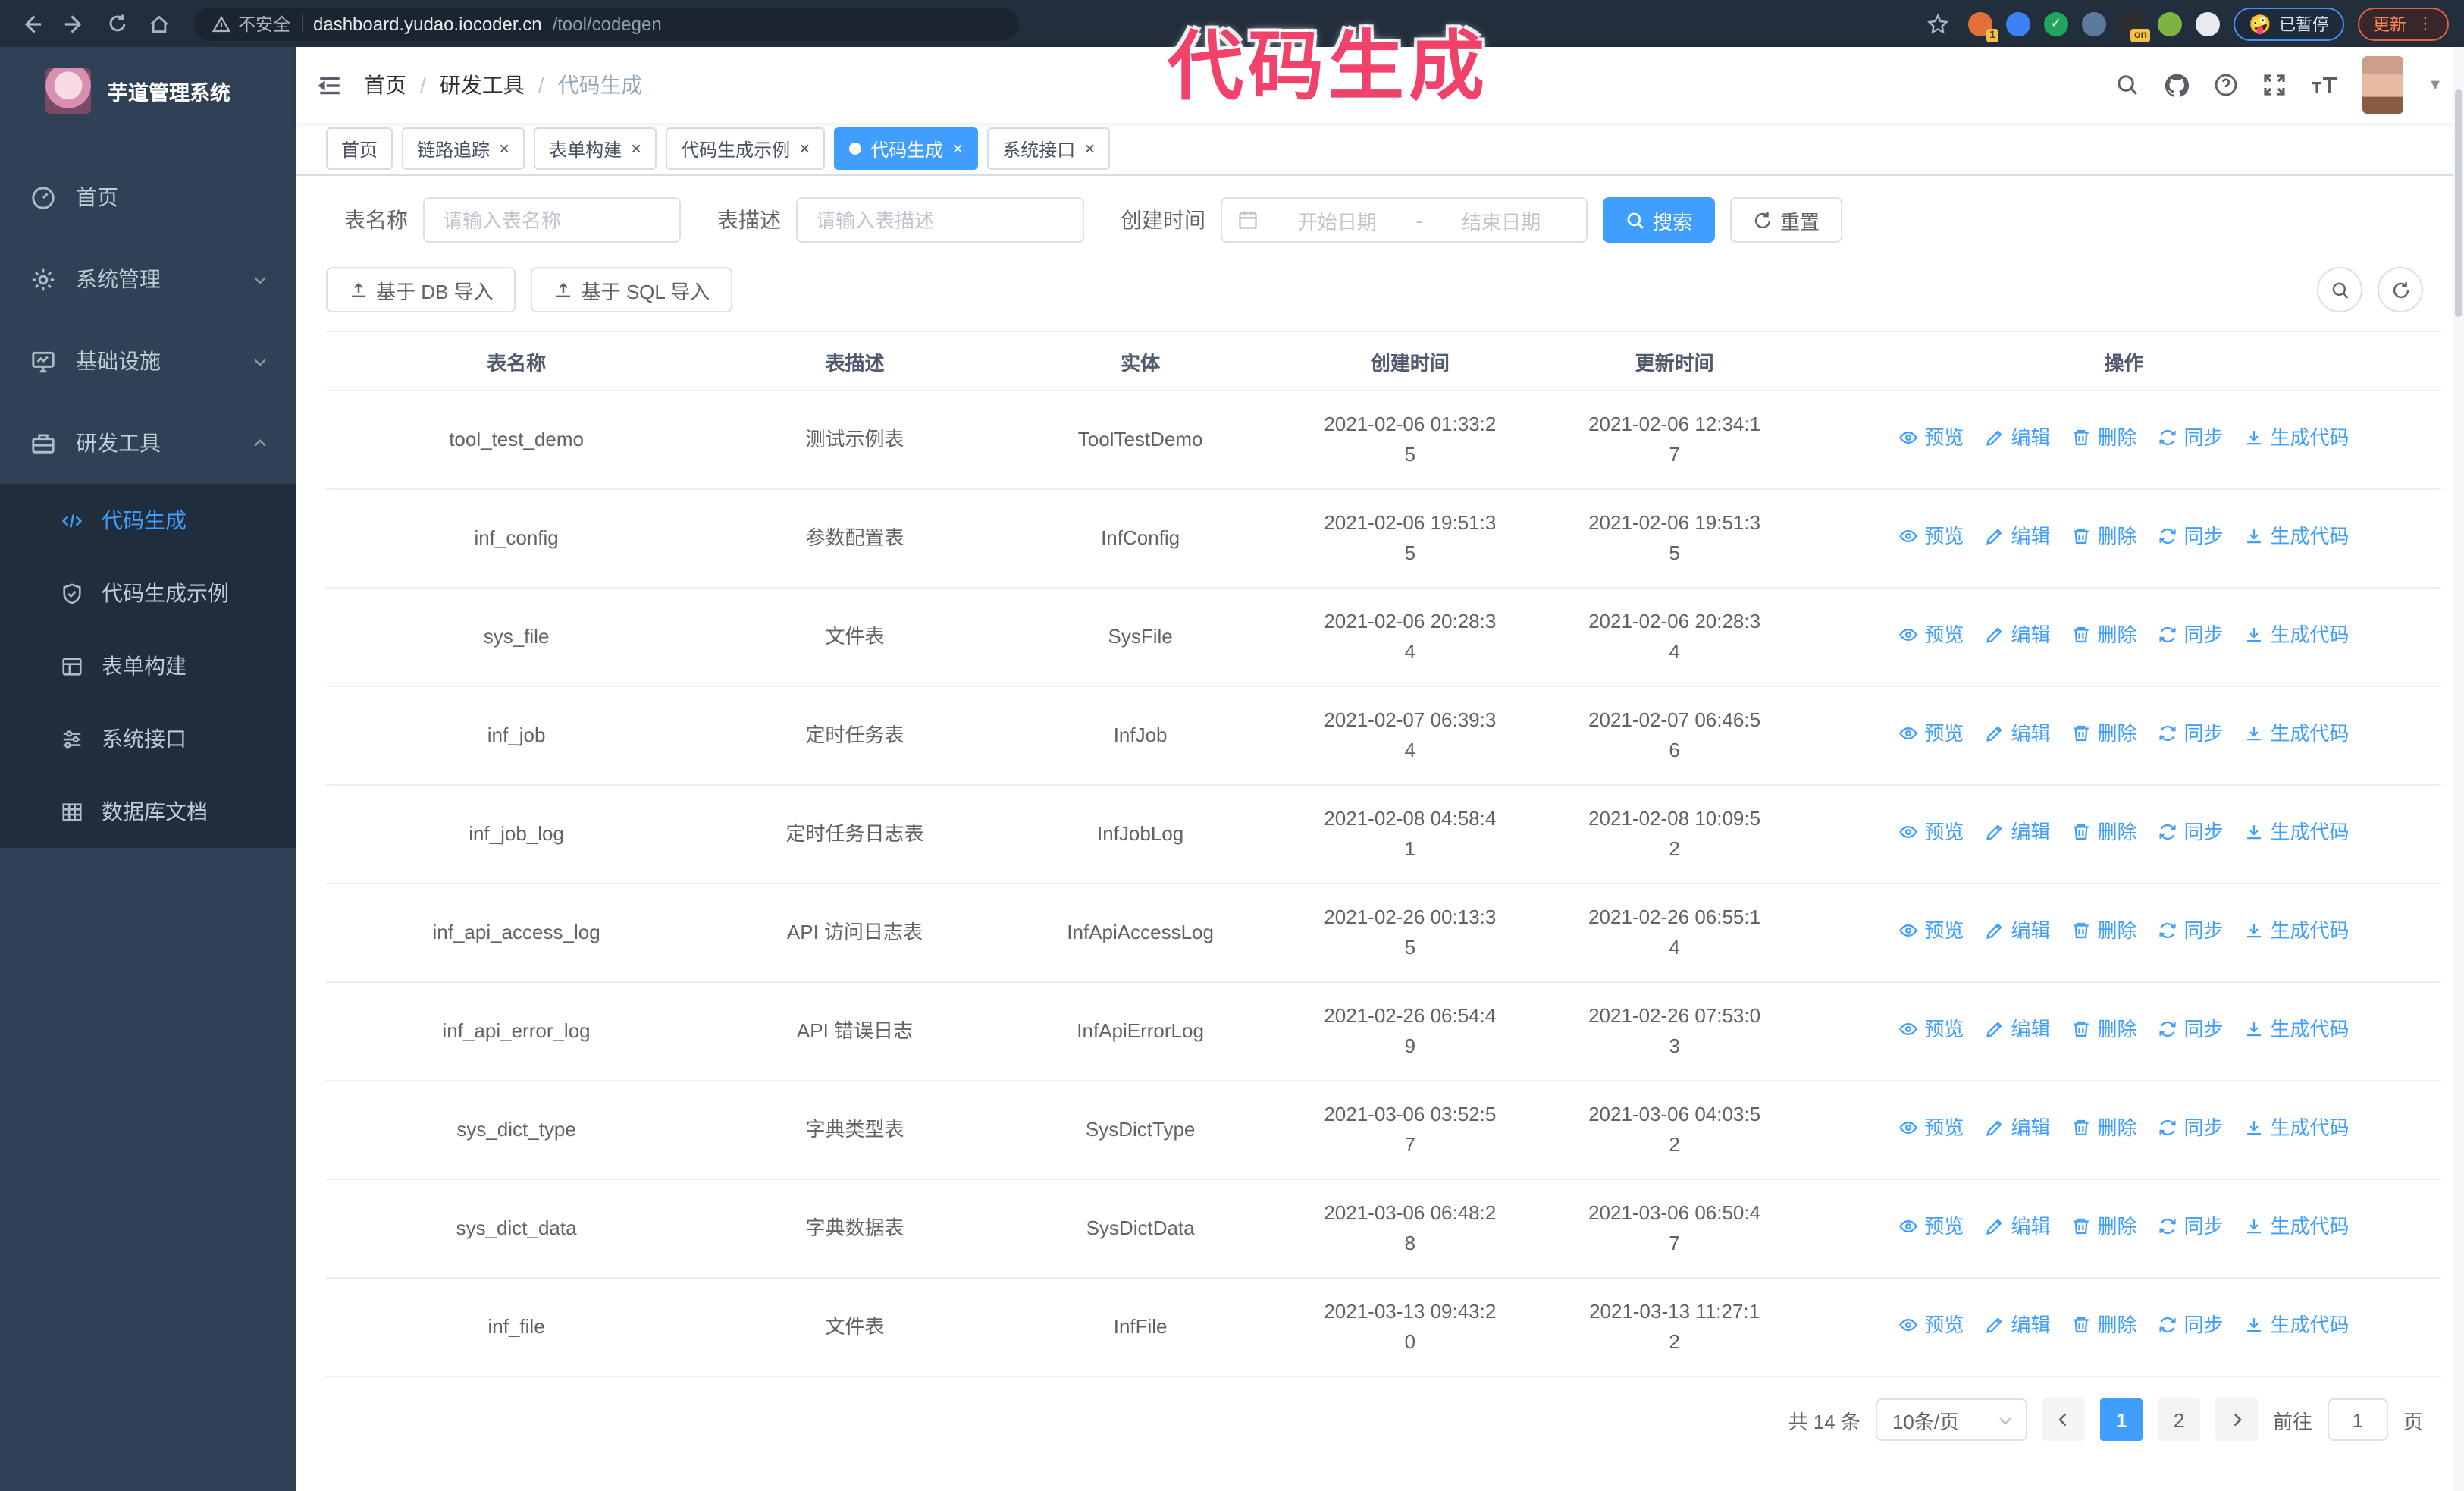 Image resolution: width=2464 pixels, height=1491 pixels. What do you see at coordinates (2289, 23) in the screenshot?
I see `recorder-paused-badge: 🤪 已暂停` at bounding box center [2289, 23].